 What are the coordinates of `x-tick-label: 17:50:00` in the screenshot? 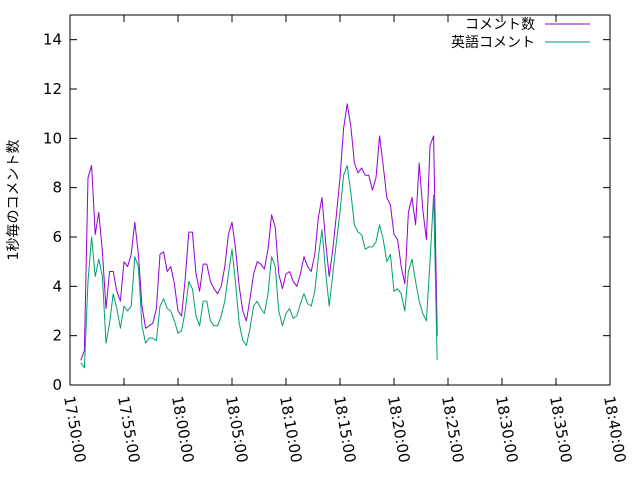 It's located at (74, 429).